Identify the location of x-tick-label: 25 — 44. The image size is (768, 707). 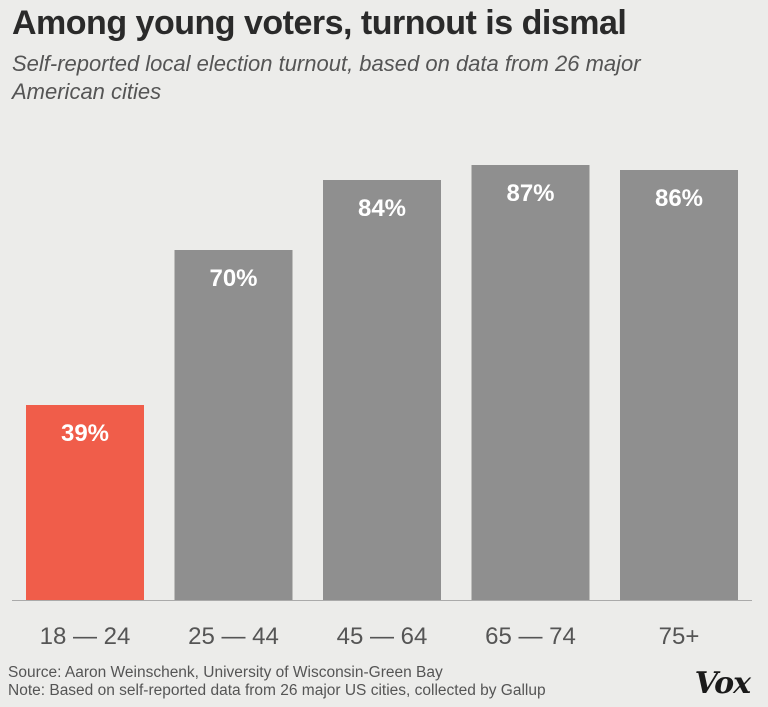
(233, 636).